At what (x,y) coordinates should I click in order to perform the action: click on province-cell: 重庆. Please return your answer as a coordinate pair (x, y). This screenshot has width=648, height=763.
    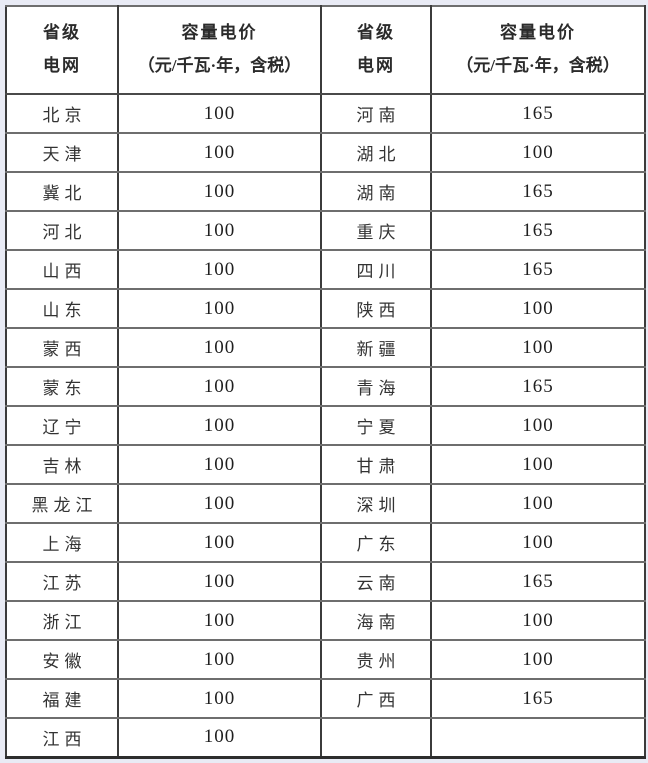
    Looking at the image, I should click on (376, 230).